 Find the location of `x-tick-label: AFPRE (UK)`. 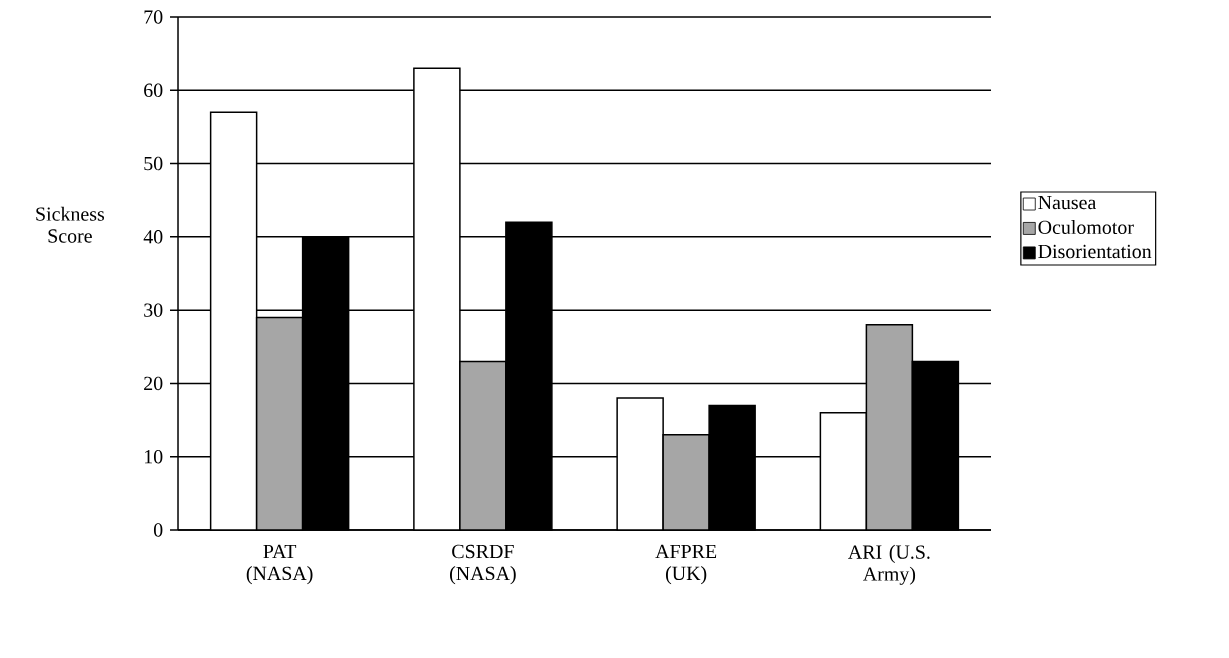

x-tick-label: AFPRE (UK) is located at coordinates (686, 564).